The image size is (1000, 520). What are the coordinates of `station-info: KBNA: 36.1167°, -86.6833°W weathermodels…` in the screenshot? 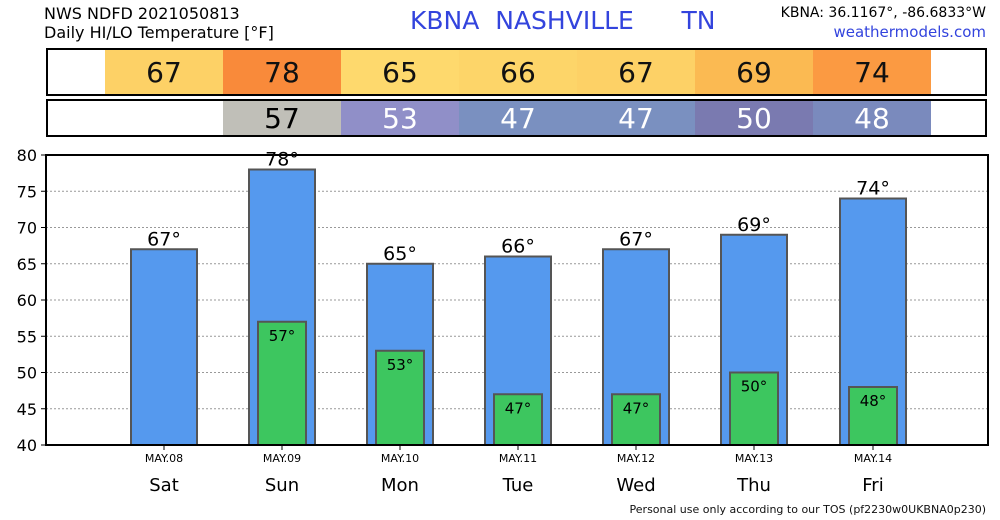 It's located at (883, 23).